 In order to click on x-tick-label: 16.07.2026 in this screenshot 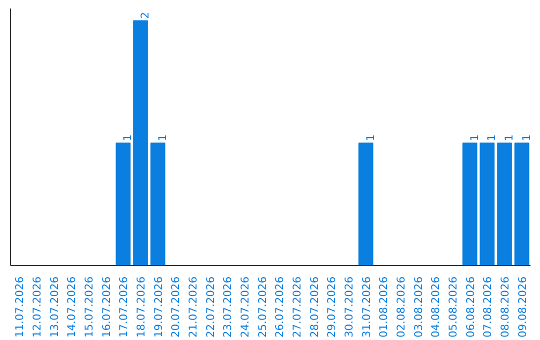, I will do `click(106, 307)`.